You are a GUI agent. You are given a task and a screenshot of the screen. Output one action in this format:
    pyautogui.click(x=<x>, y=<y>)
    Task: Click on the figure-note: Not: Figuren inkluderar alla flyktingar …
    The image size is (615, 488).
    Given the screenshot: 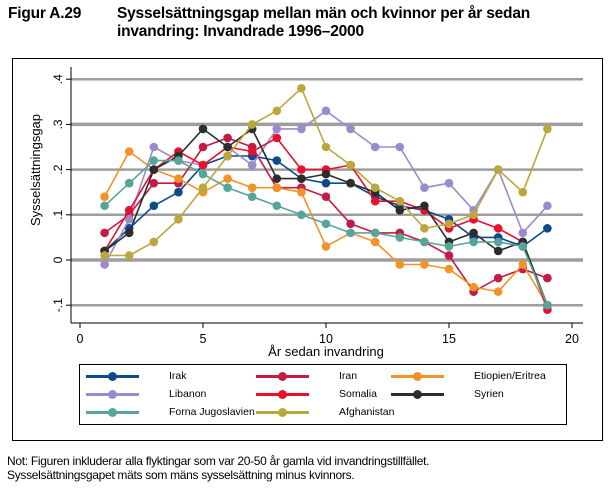 What is the action you would take?
    pyautogui.click(x=218, y=468)
    